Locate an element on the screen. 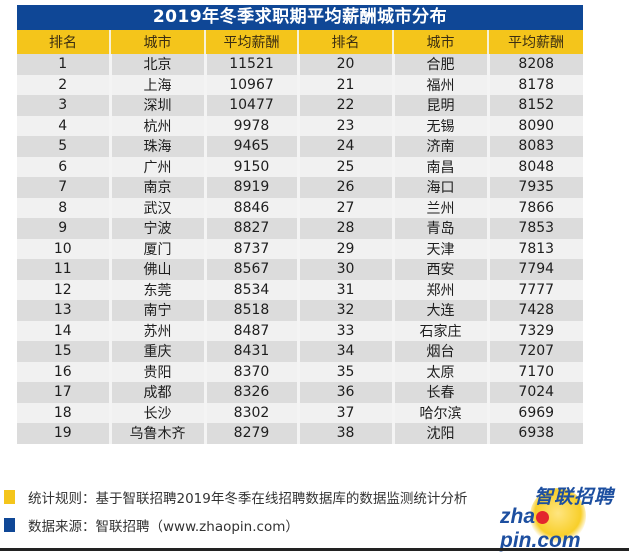 The image size is (629, 553). cell-city: 天津 is located at coordinates (441, 248).